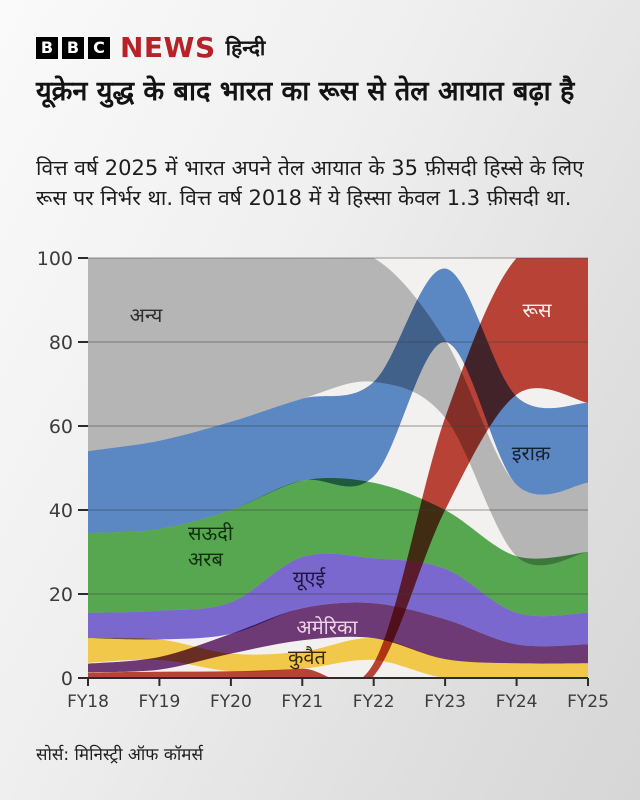  I want to click on y-tick-20: 20, so click(61, 595).